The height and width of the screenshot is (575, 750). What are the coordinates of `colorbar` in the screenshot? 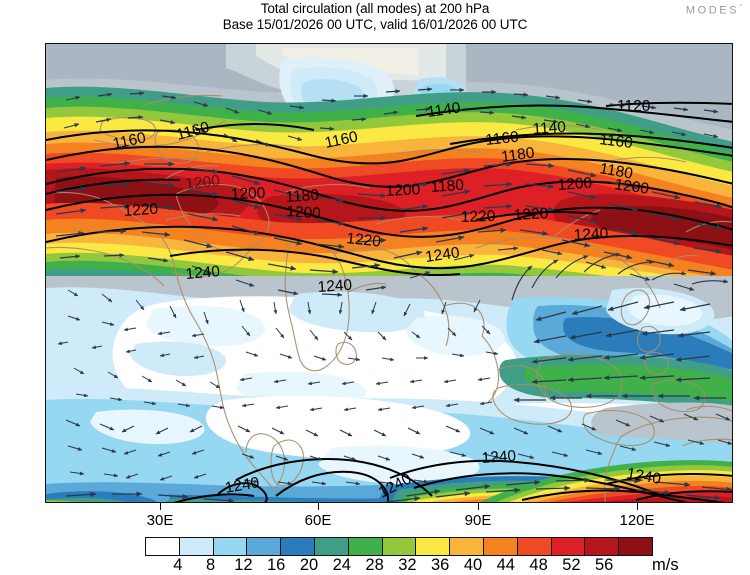 It's located at (399, 546).